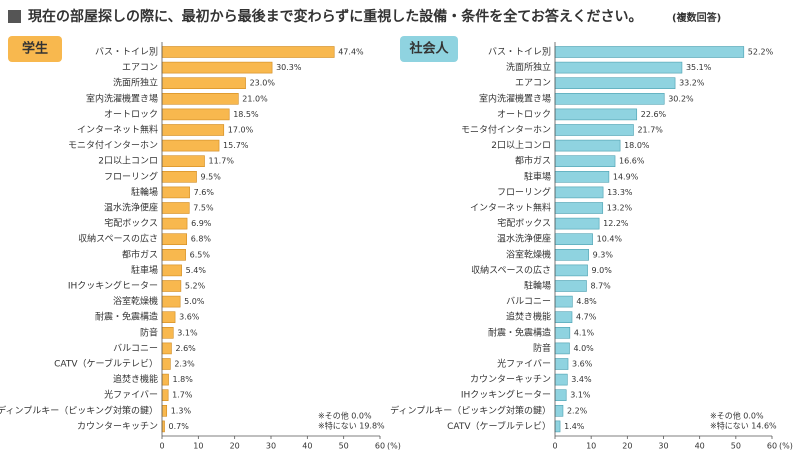  What do you see at coordinates (542, 348) in the screenshot?
I see `category-label: 防音` at bounding box center [542, 348].